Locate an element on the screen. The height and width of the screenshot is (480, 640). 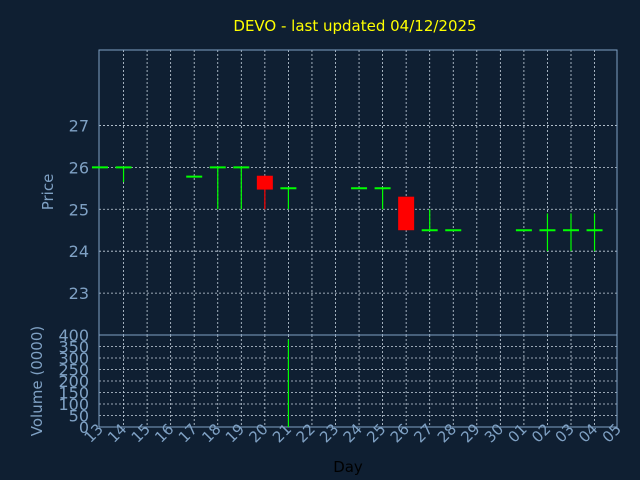
x-tick-label: 16 is located at coordinates (164, 433).